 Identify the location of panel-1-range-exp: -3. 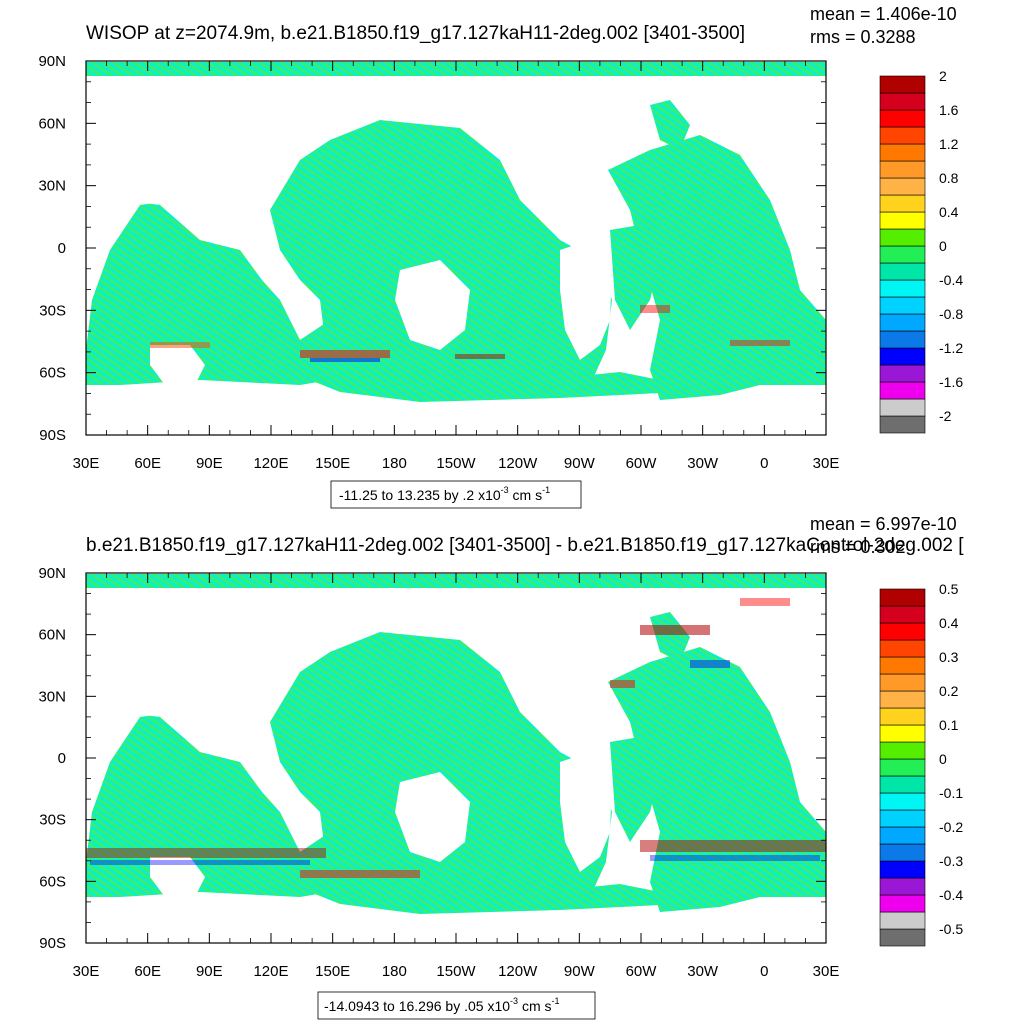
(505, 490).